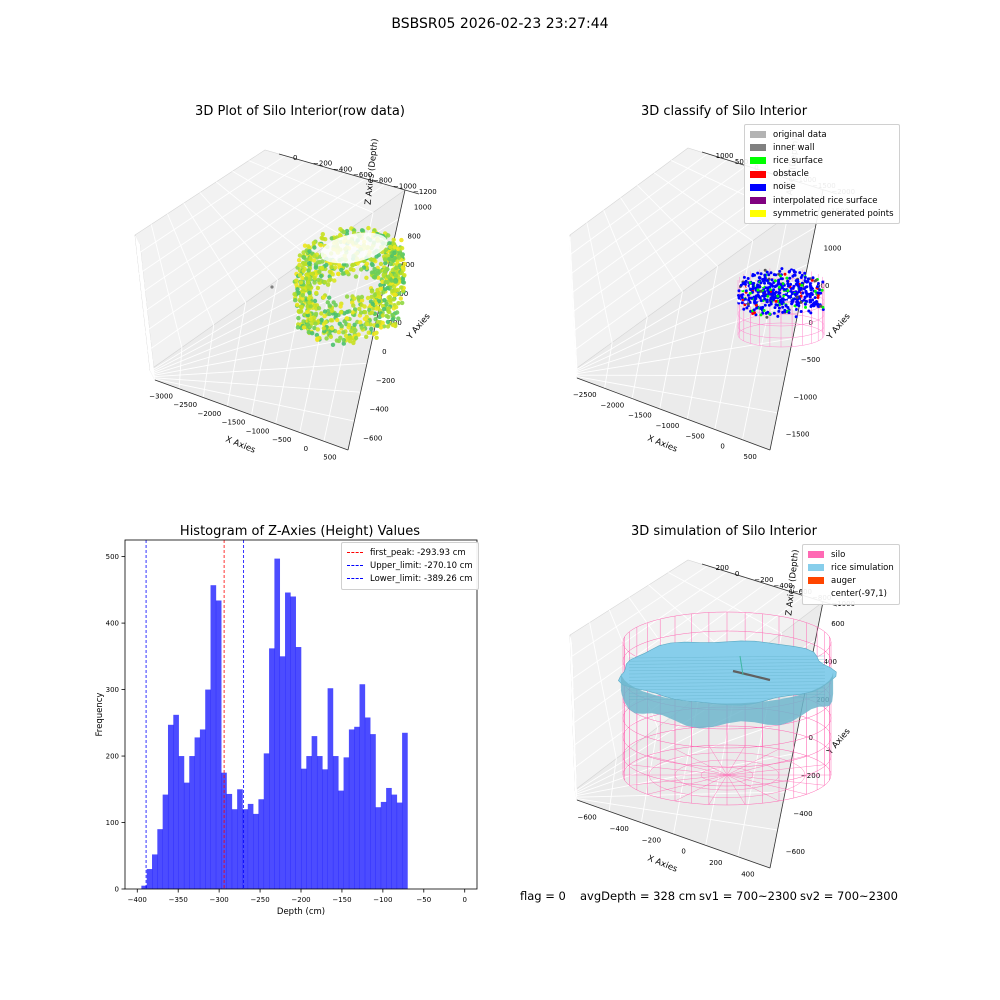  I want to click on raw-x-tick: −2500, so click(185, 405).